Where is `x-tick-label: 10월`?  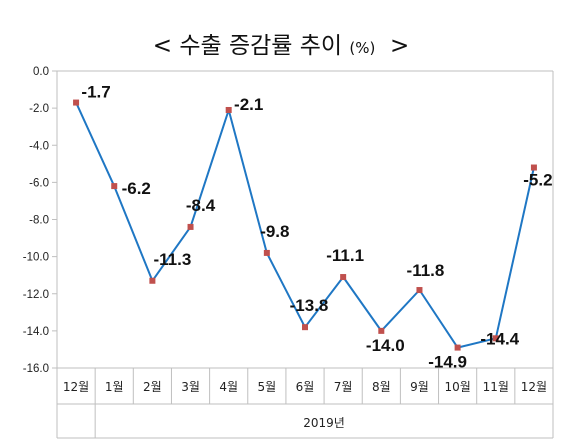
x-tick-label: 10월 is located at coordinates (457, 387).